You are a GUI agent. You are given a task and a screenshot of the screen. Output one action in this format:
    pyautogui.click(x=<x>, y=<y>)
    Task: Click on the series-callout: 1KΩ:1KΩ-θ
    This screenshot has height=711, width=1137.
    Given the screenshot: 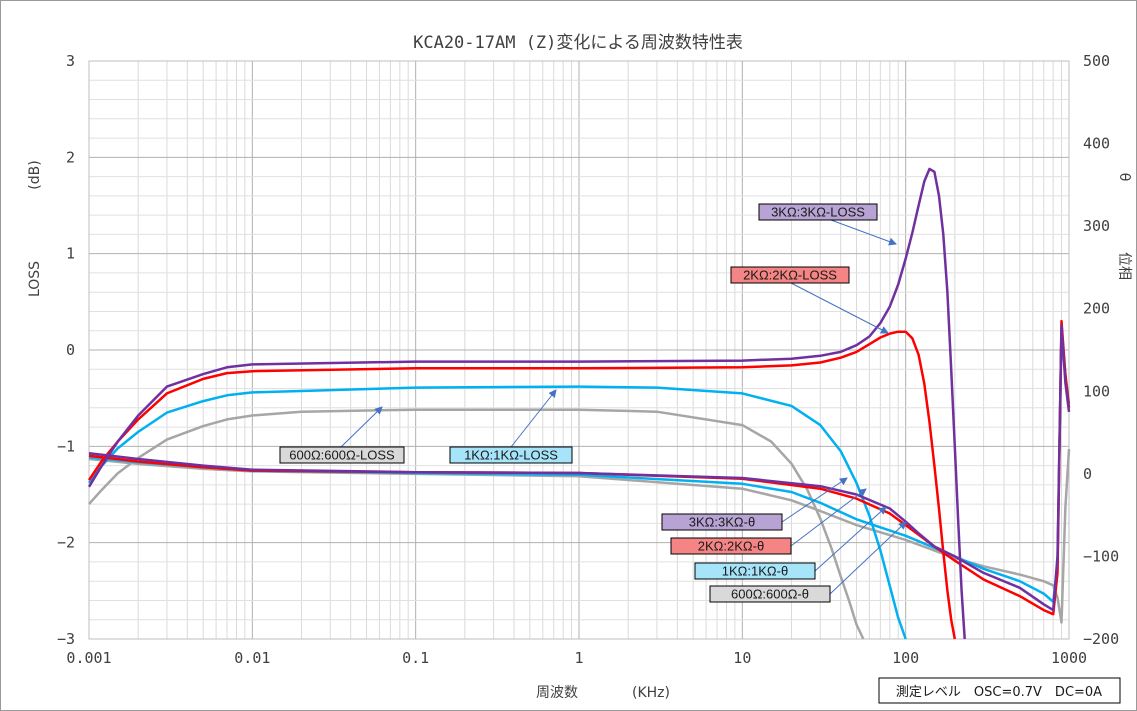 What is the action you would take?
    pyautogui.click(x=790, y=543)
    